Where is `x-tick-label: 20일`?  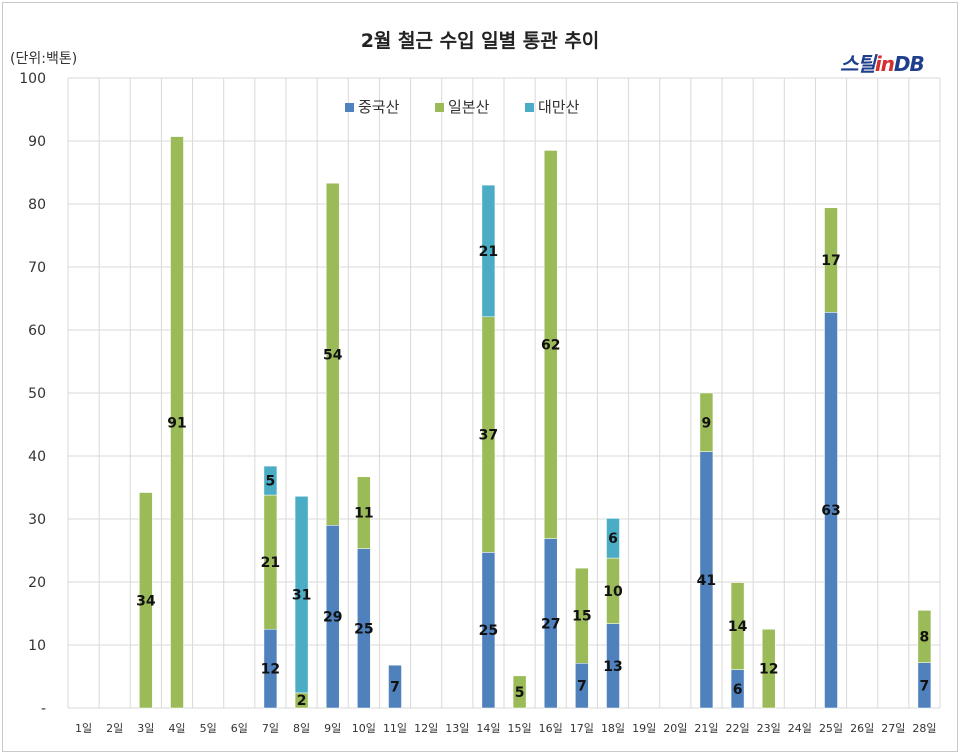
x-tick-label: 20일 is located at coordinates (675, 728).